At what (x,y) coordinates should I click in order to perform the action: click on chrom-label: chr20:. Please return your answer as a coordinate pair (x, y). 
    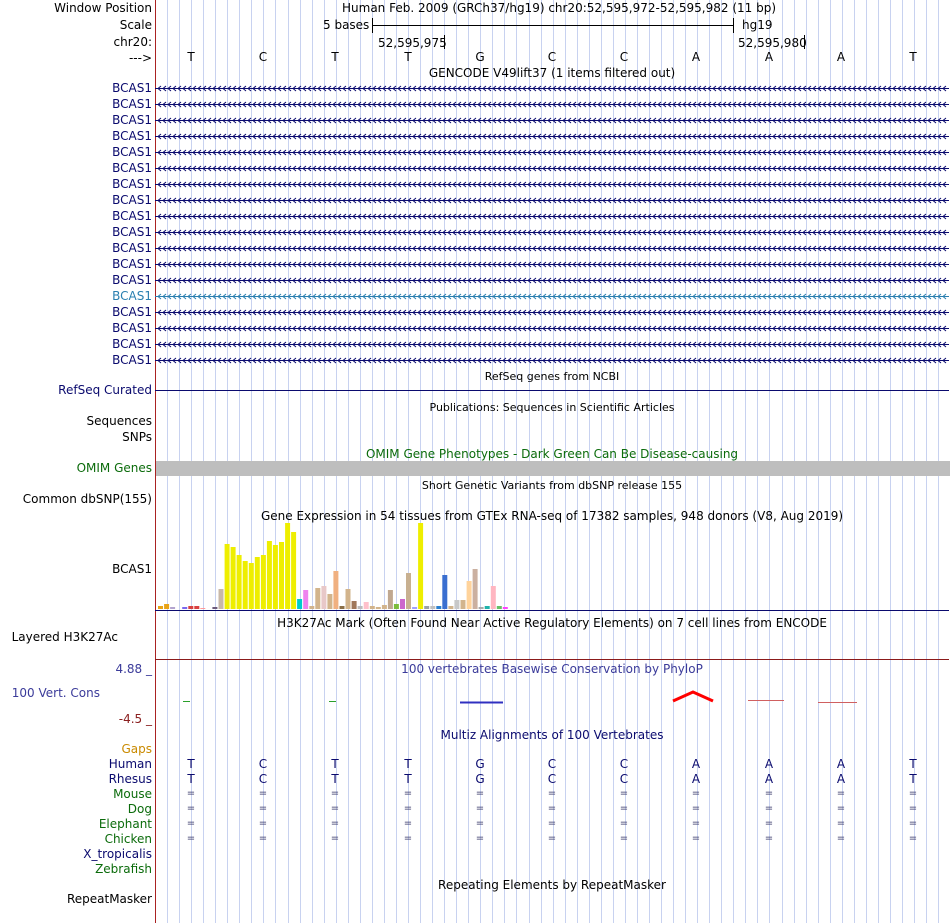
    Looking at the image, I should click on (132, 42).